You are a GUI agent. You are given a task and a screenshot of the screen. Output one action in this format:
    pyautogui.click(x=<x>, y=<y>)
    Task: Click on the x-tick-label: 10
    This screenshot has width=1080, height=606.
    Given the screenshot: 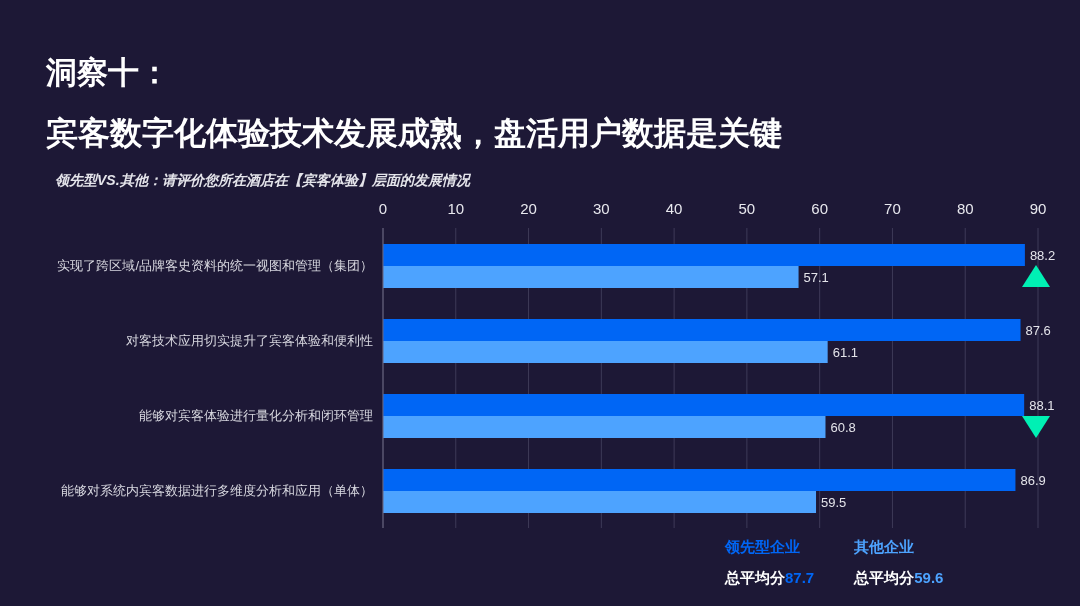 What is the action you would take?
    pyautogui.click(x=456, y=208)
    